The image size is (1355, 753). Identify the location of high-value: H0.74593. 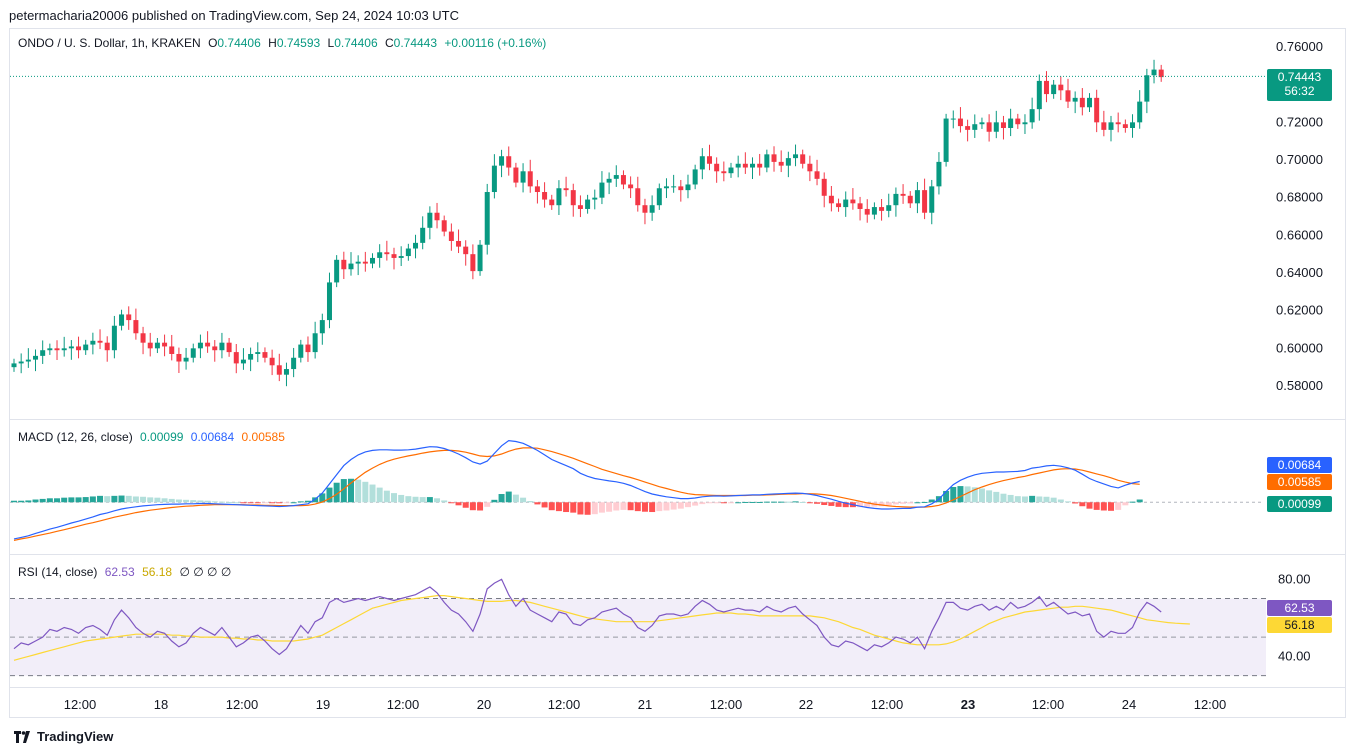
(294, 43).